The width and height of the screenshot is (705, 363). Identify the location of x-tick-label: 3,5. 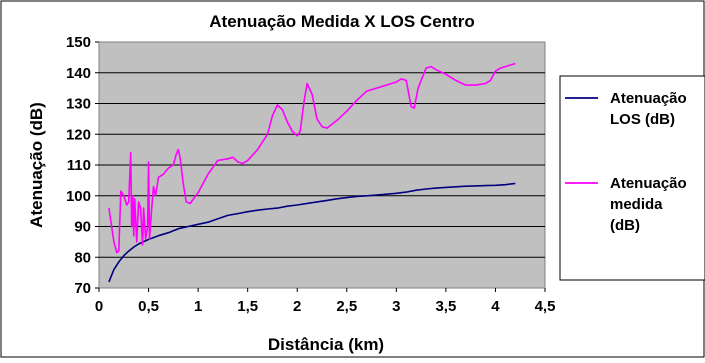
(445, 306).